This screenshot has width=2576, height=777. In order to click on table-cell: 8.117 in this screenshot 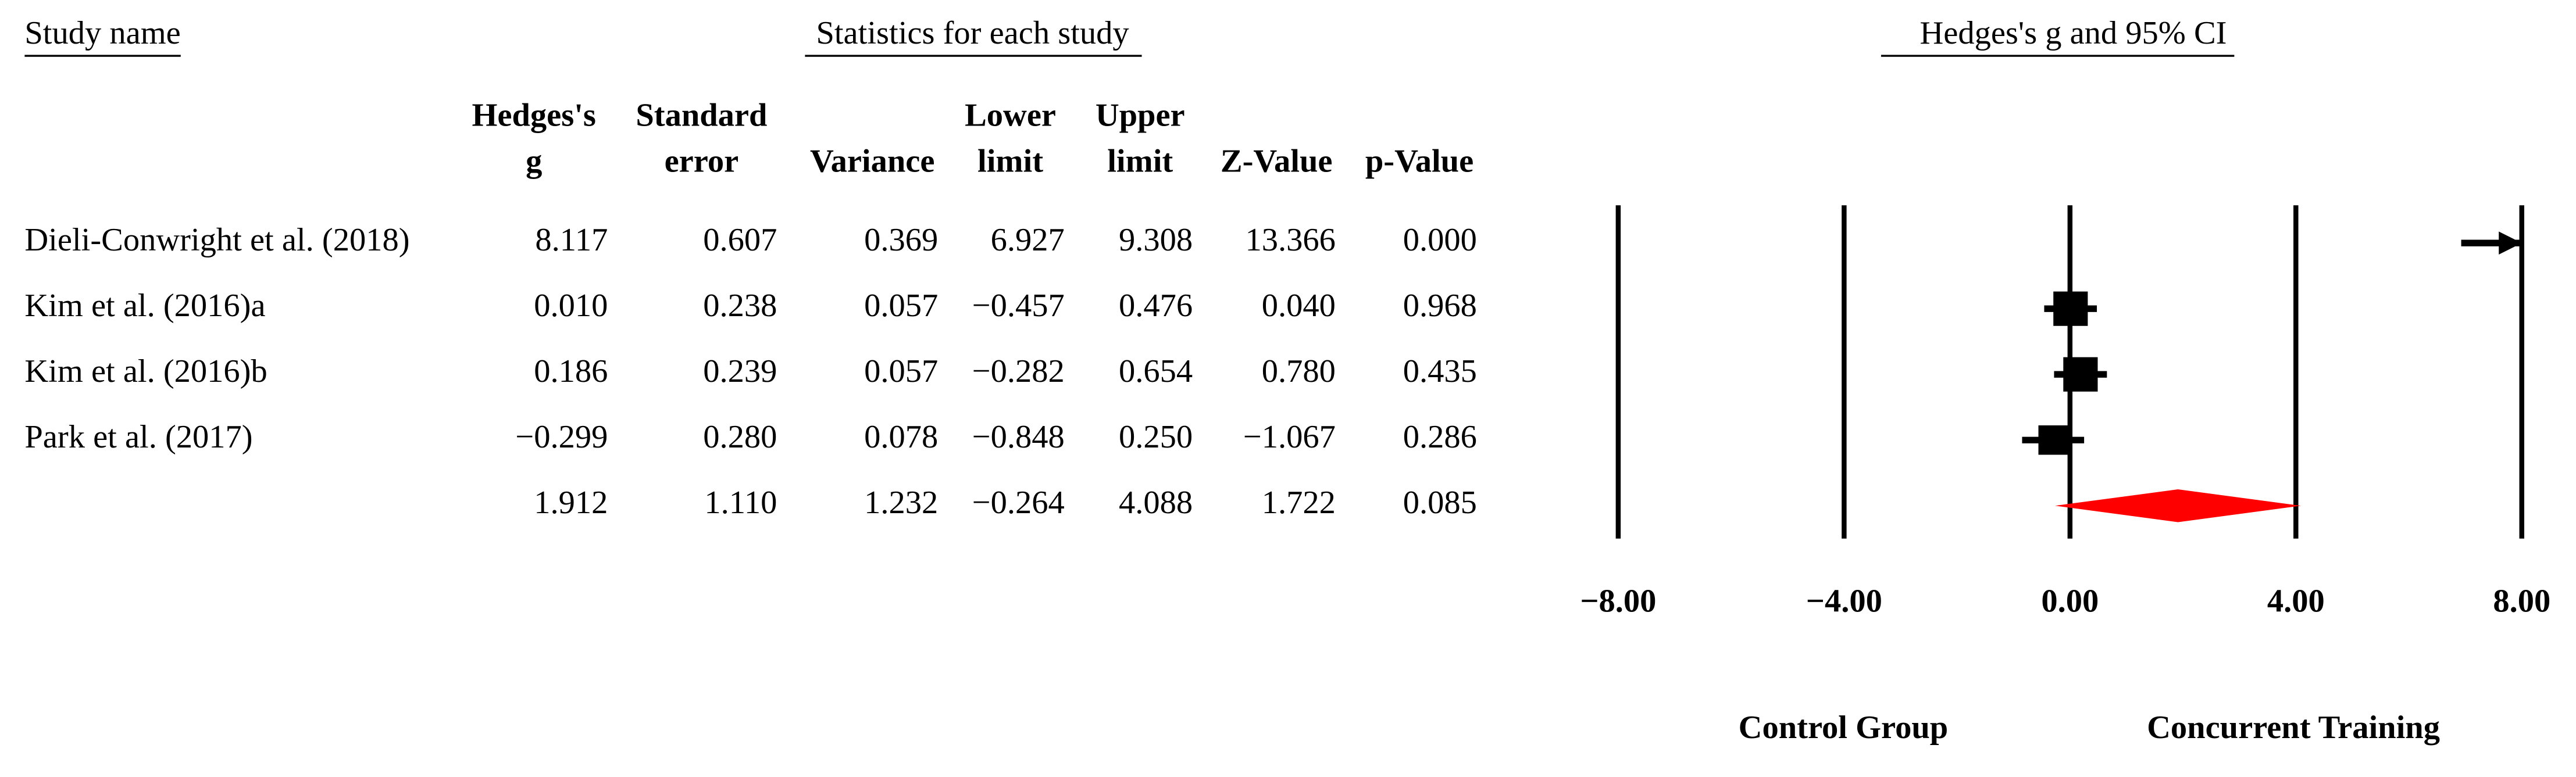, I will do `click(571, 240)`.